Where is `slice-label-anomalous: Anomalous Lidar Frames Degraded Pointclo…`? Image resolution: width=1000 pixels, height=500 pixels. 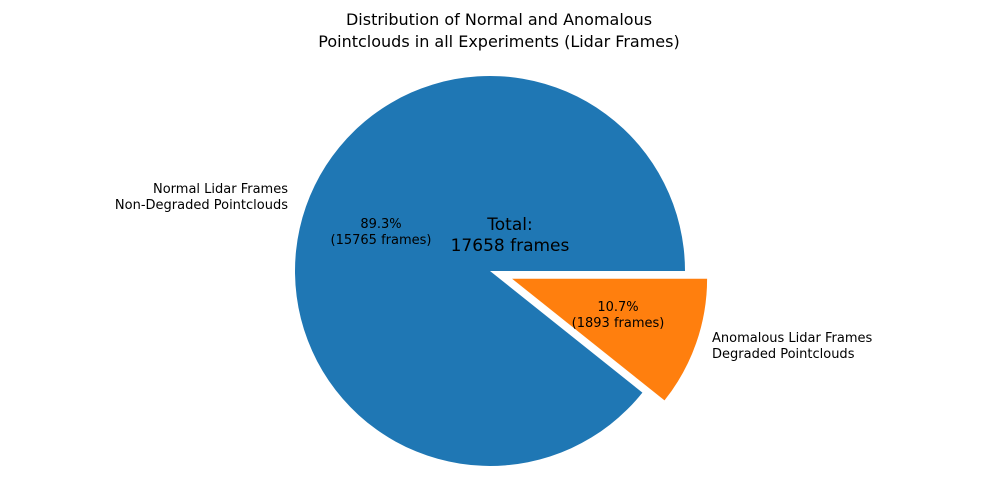
slice-label-anomalous: Anomalous Lidar Frames Degraded Pointclo… is located at coordinates (792, 346).